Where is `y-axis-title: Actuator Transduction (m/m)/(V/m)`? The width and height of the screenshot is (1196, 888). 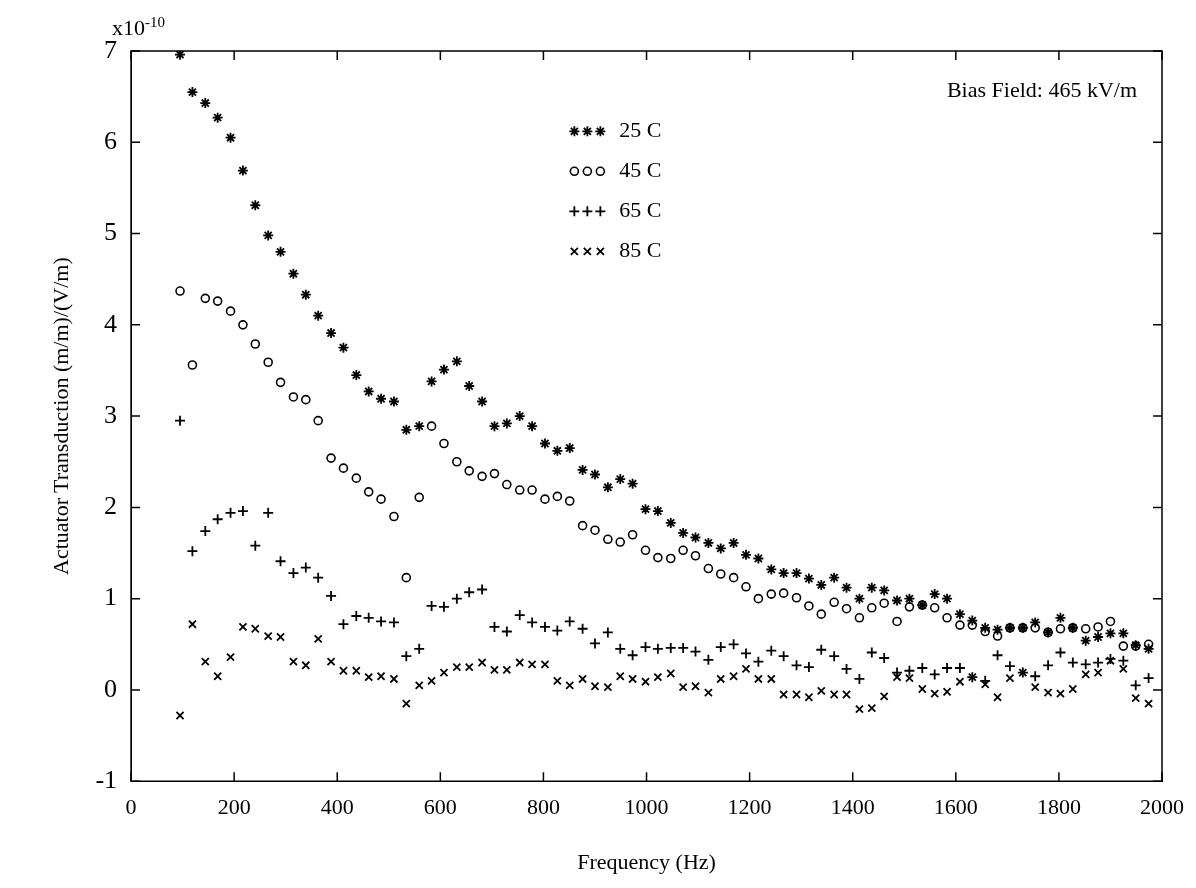
y-axis-title: Actuator Transduction (m/m)/(V/m) is located at coordinates (60, 416).